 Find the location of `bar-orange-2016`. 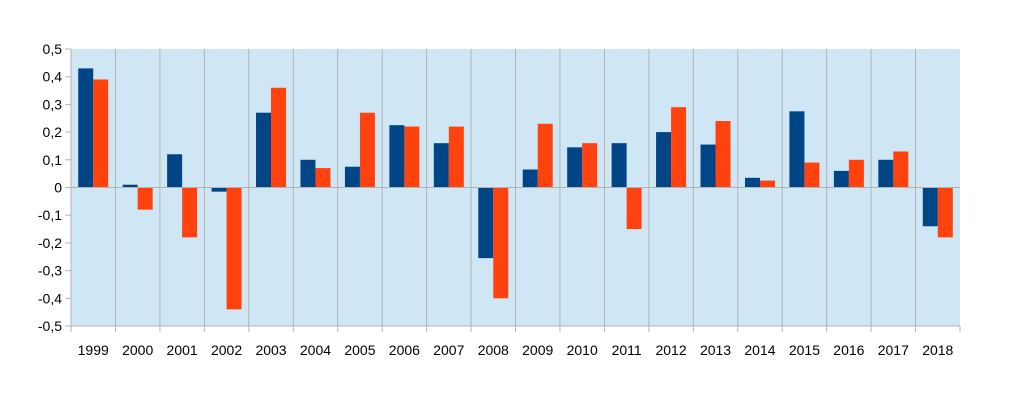

bar-orange-2016 is located at coordinates (856, 173).